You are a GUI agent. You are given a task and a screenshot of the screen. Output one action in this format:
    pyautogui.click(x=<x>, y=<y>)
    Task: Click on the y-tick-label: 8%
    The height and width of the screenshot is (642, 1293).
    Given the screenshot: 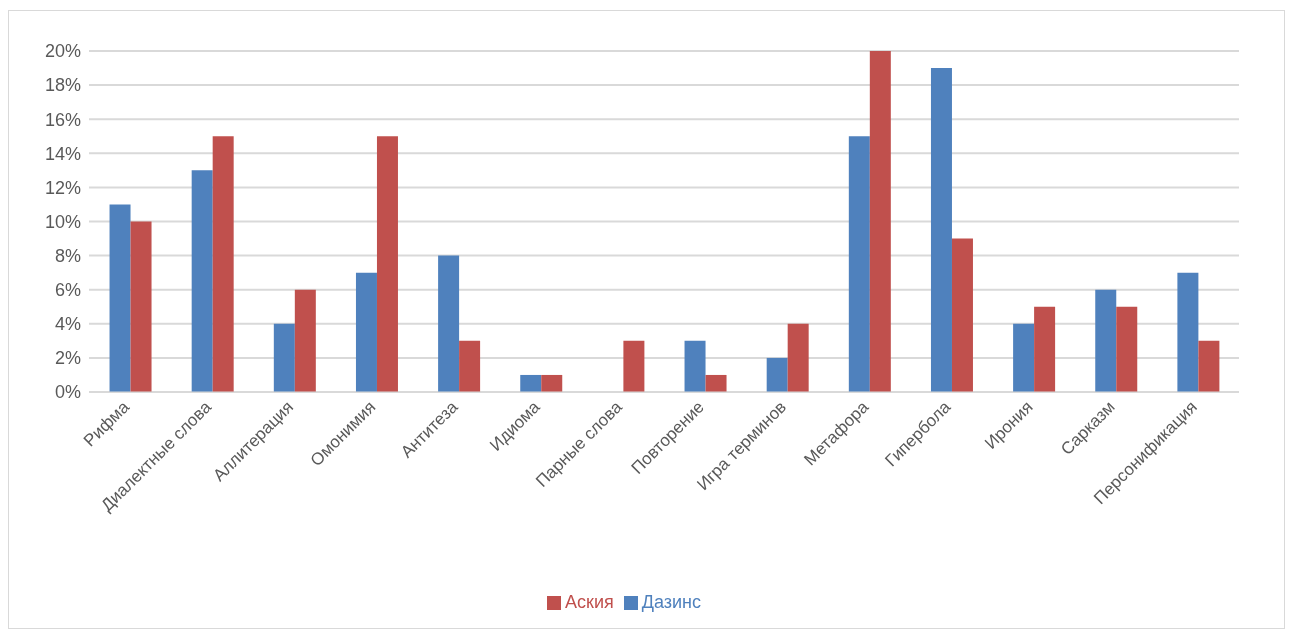 What is the action you would take?
    pyautogui.click(x=67, y=255)
    